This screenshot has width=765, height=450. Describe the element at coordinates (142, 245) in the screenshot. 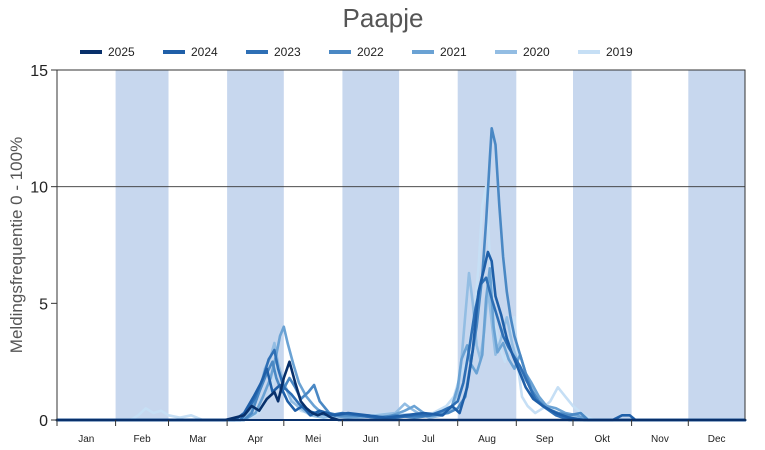

I see `month-band-feb` at that location.